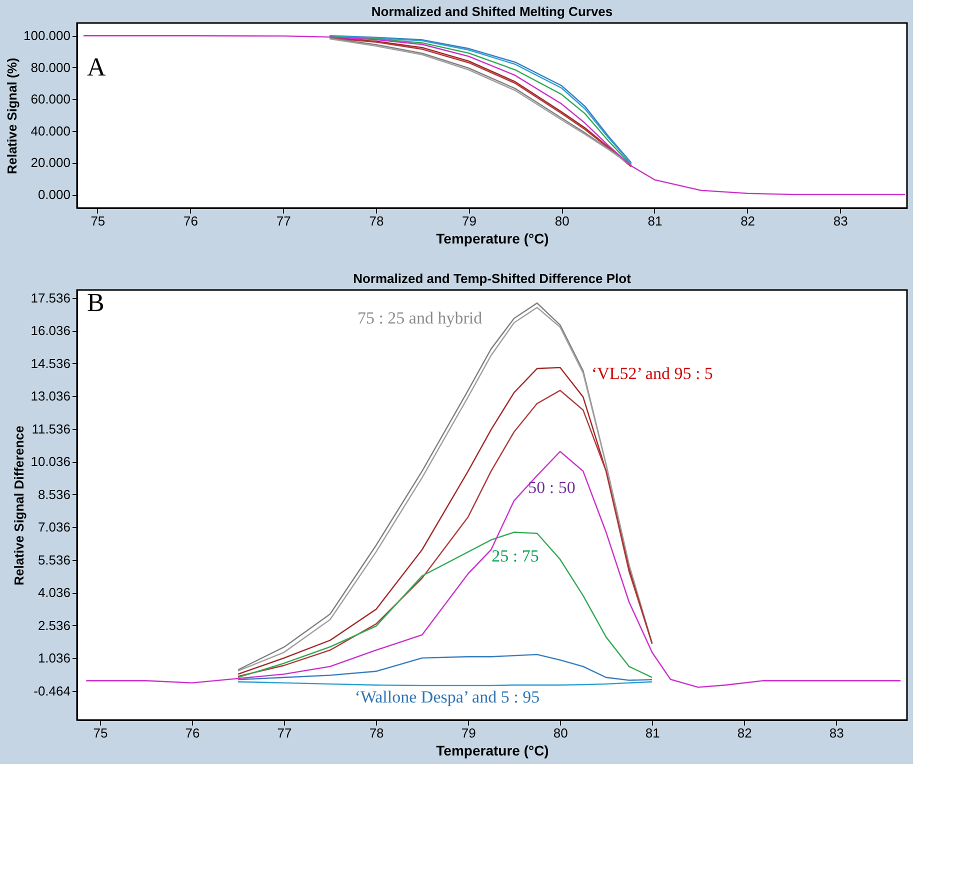 The width and height of the screenshot is (969, 869). I want to click on annotation: 50, so click(552, 487).